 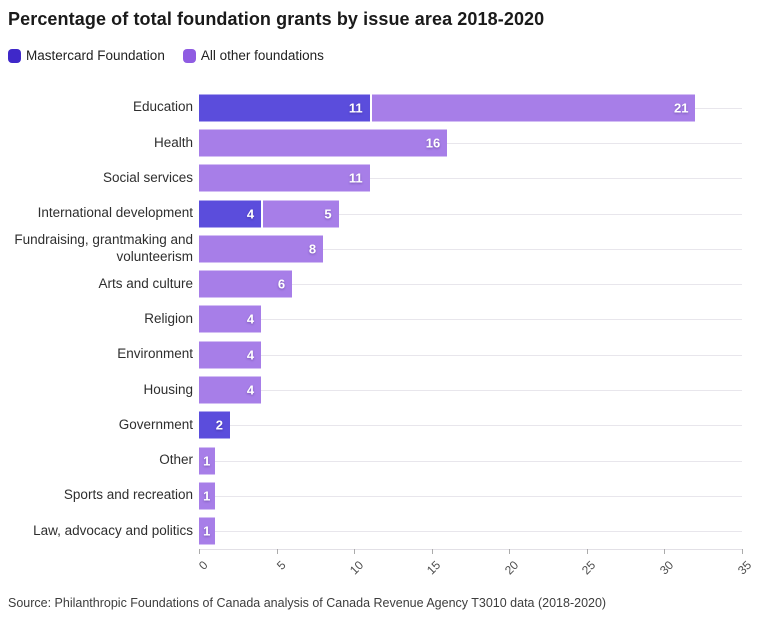 I want to click on category-label: Law, advocacy and politics, so click(x=113, y=530).